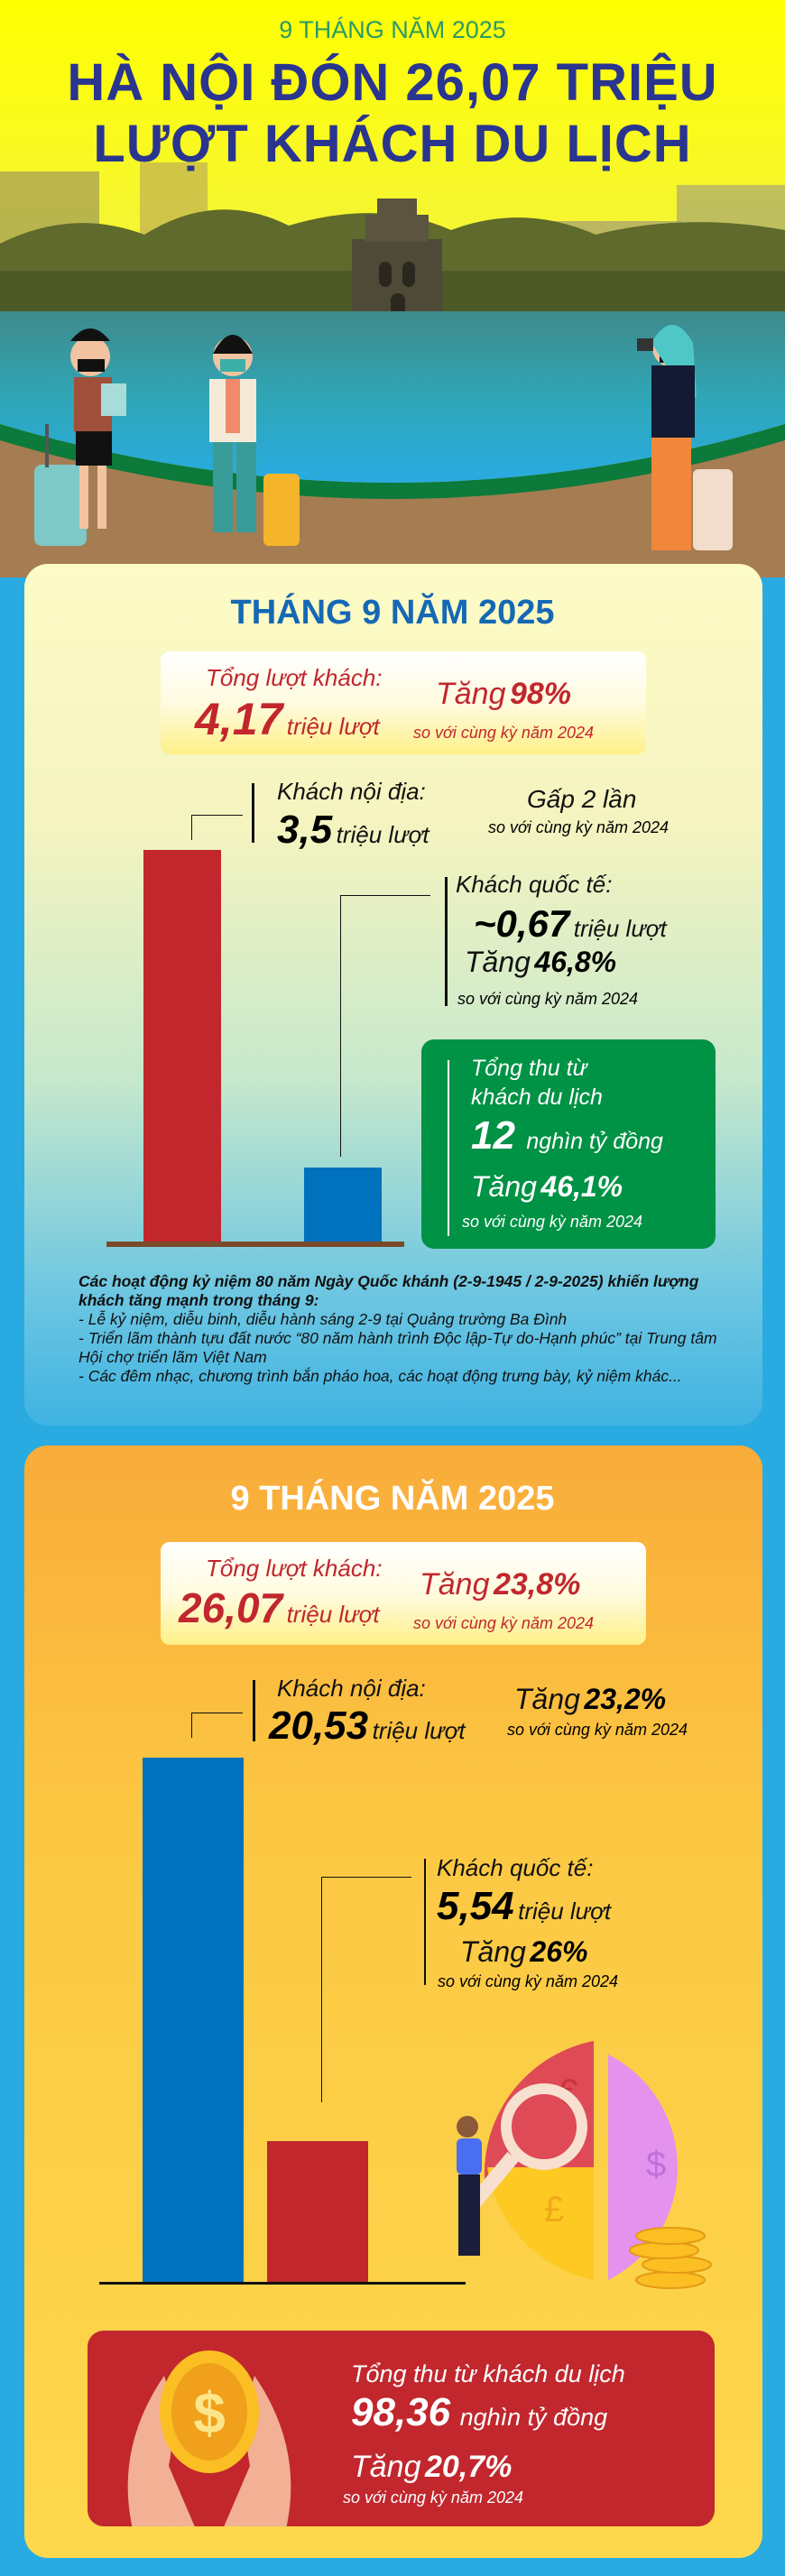  Describe the element at coordinates (540, 694) in the screenshot. I see `total-growth: 98%` at that location.